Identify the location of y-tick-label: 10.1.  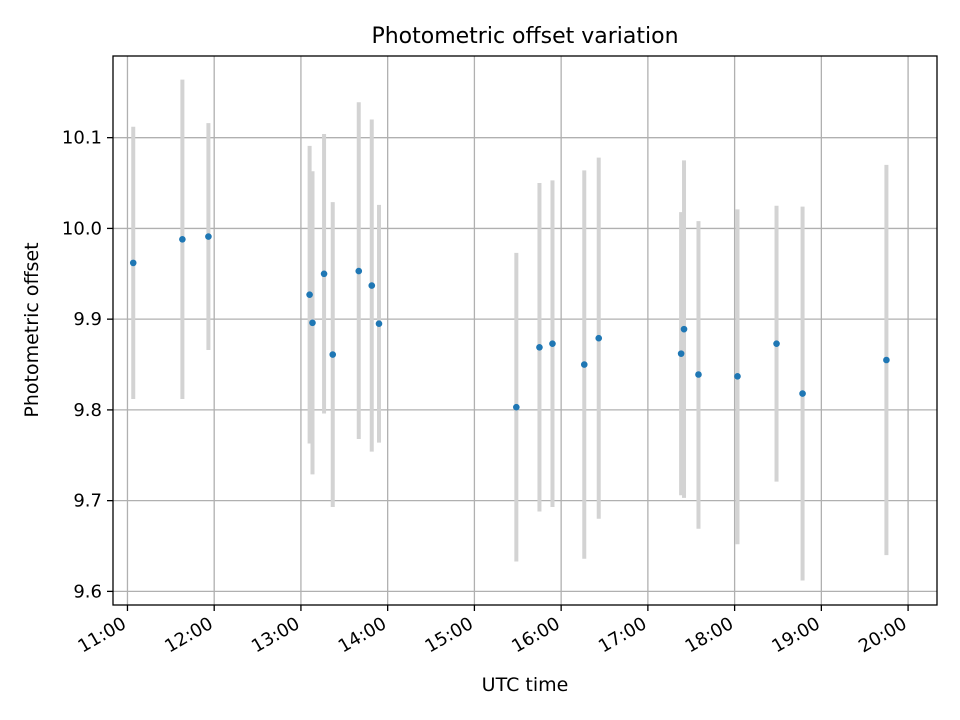
(82, 138).